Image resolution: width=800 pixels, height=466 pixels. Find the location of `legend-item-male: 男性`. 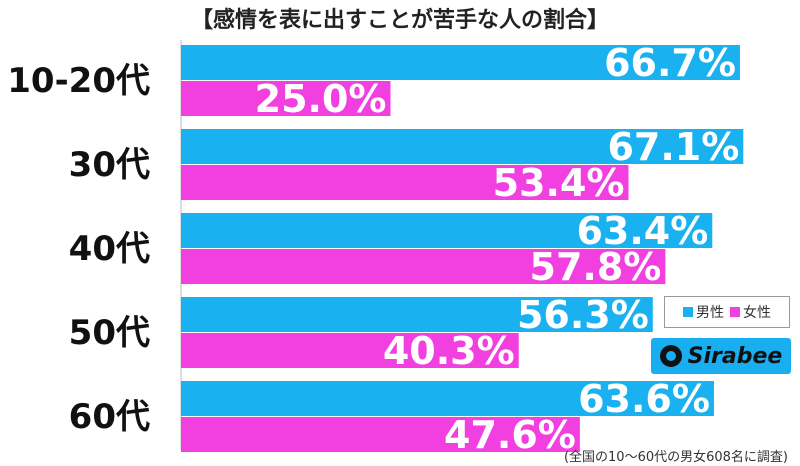

legend-item-male: 男性 is located at coordinates (703, 312).